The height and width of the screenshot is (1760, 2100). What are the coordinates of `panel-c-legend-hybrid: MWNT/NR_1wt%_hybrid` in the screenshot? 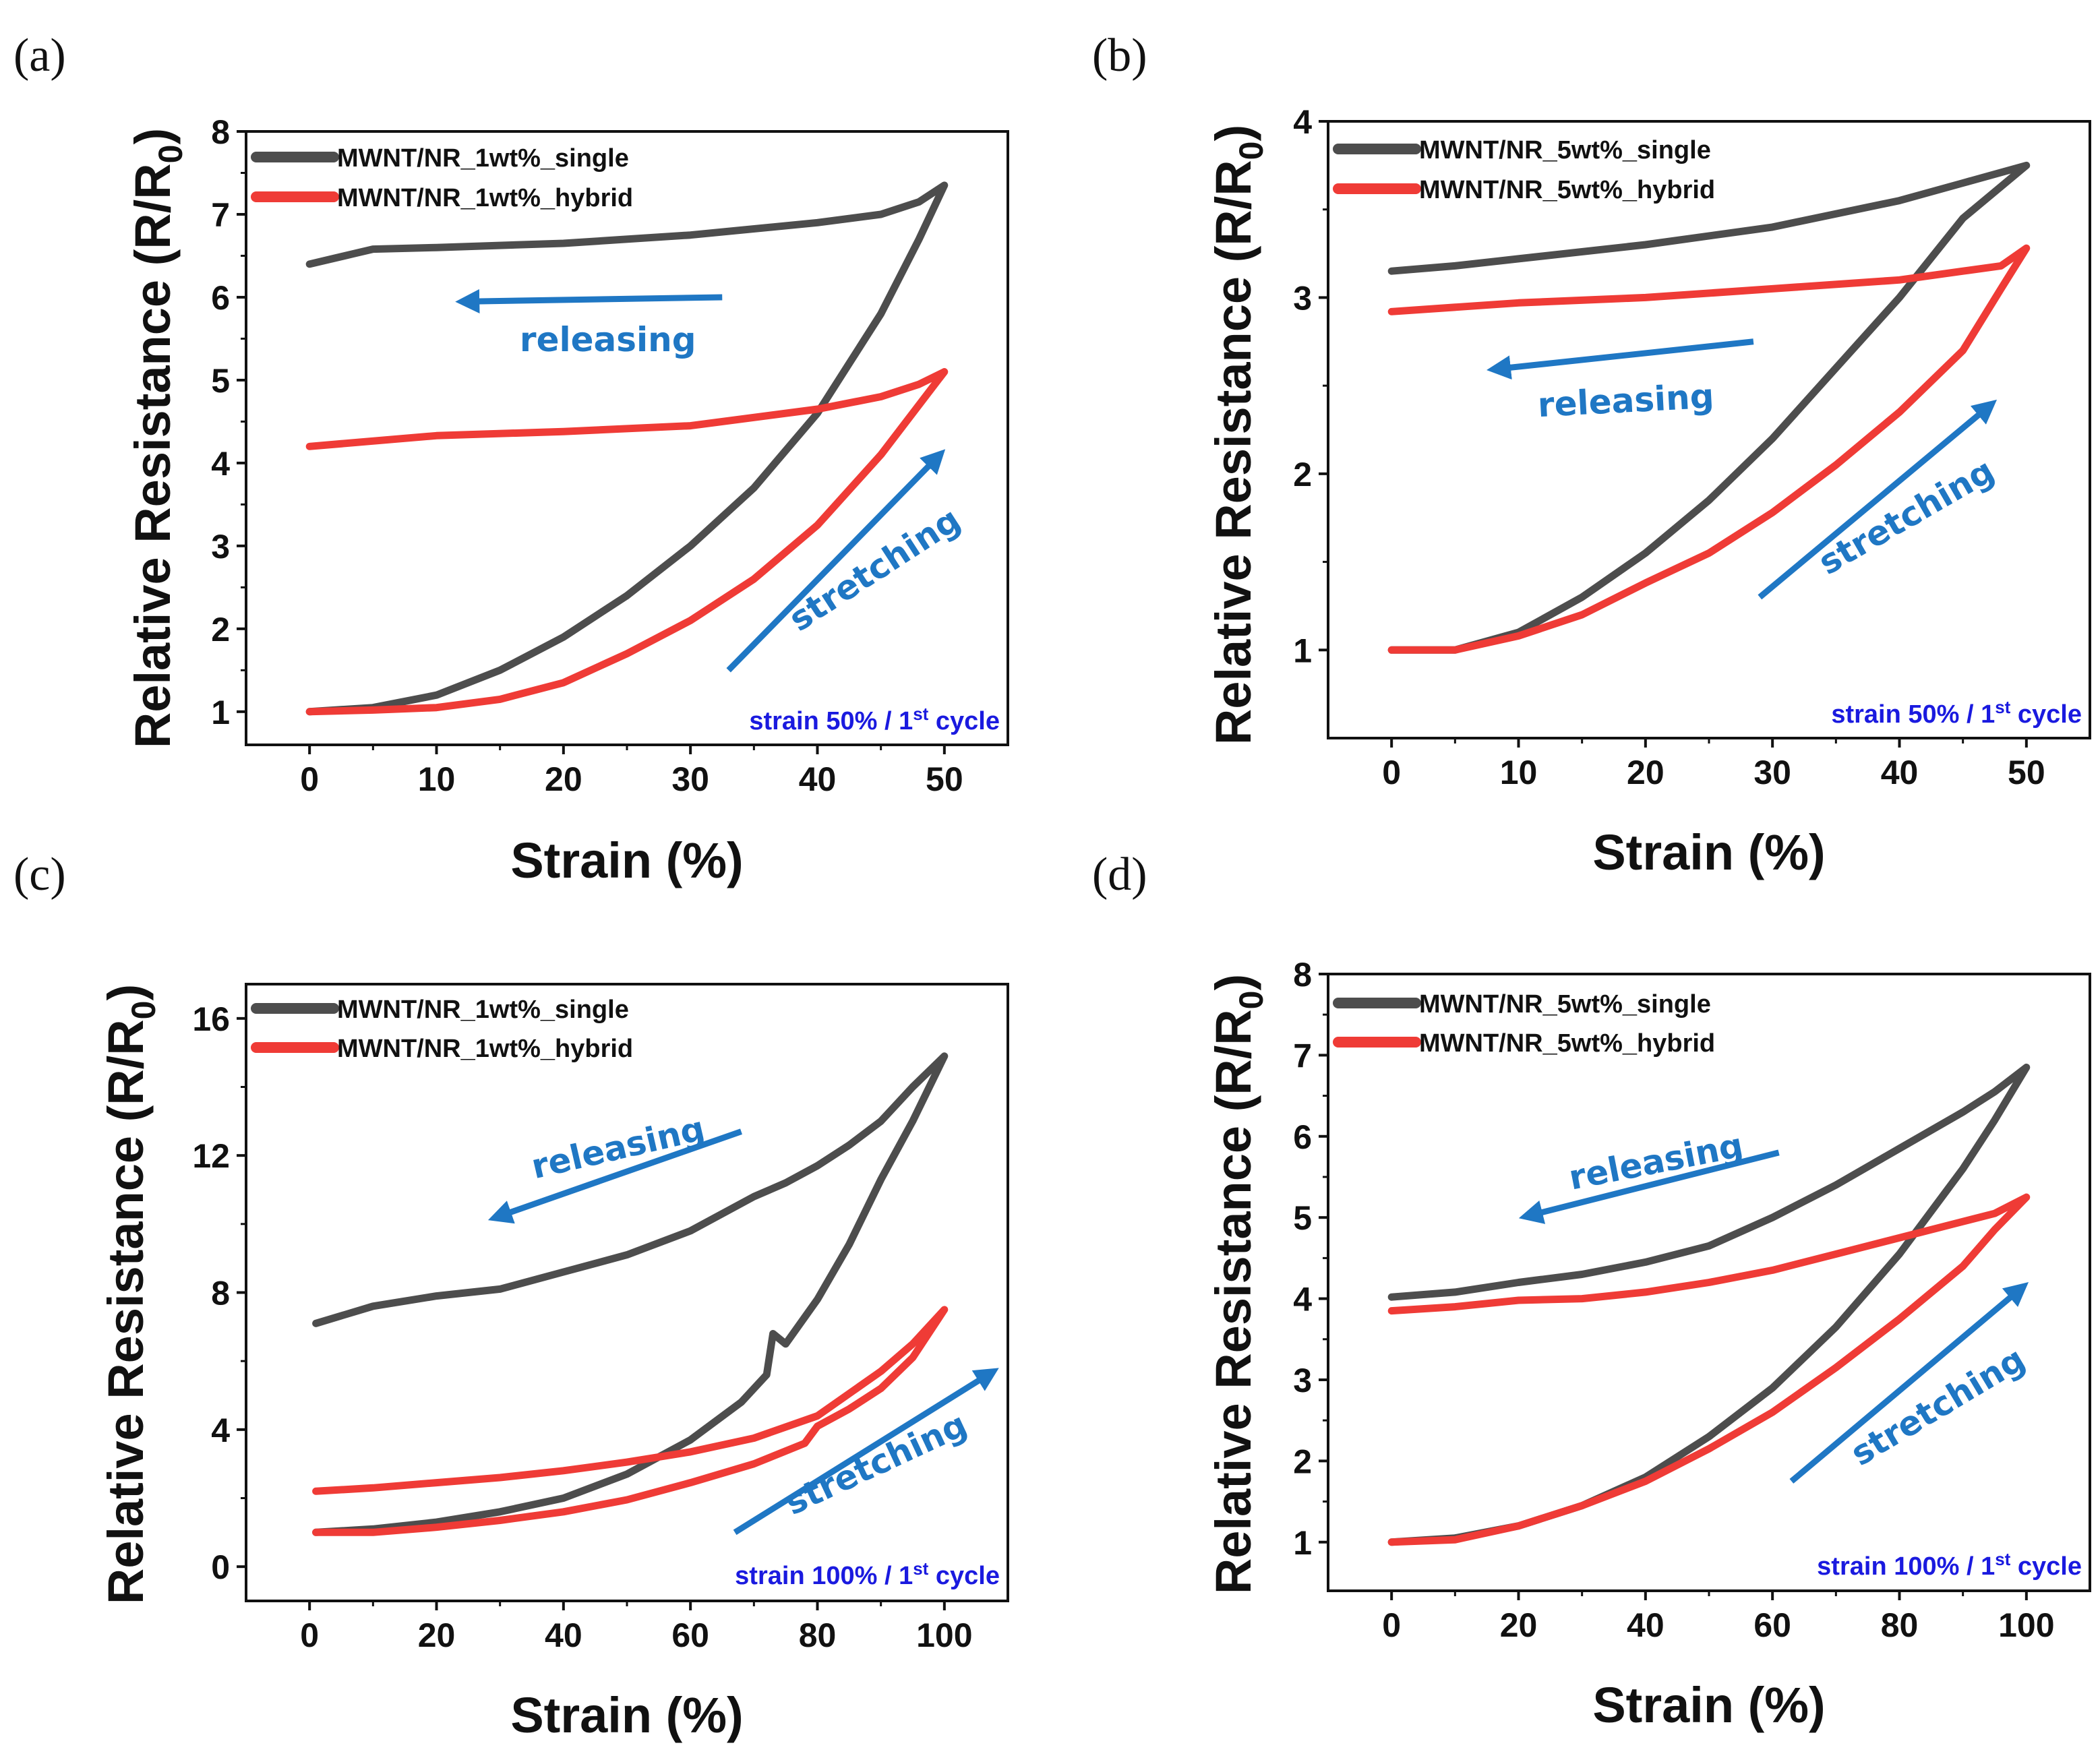 It's located at (485, 1049).